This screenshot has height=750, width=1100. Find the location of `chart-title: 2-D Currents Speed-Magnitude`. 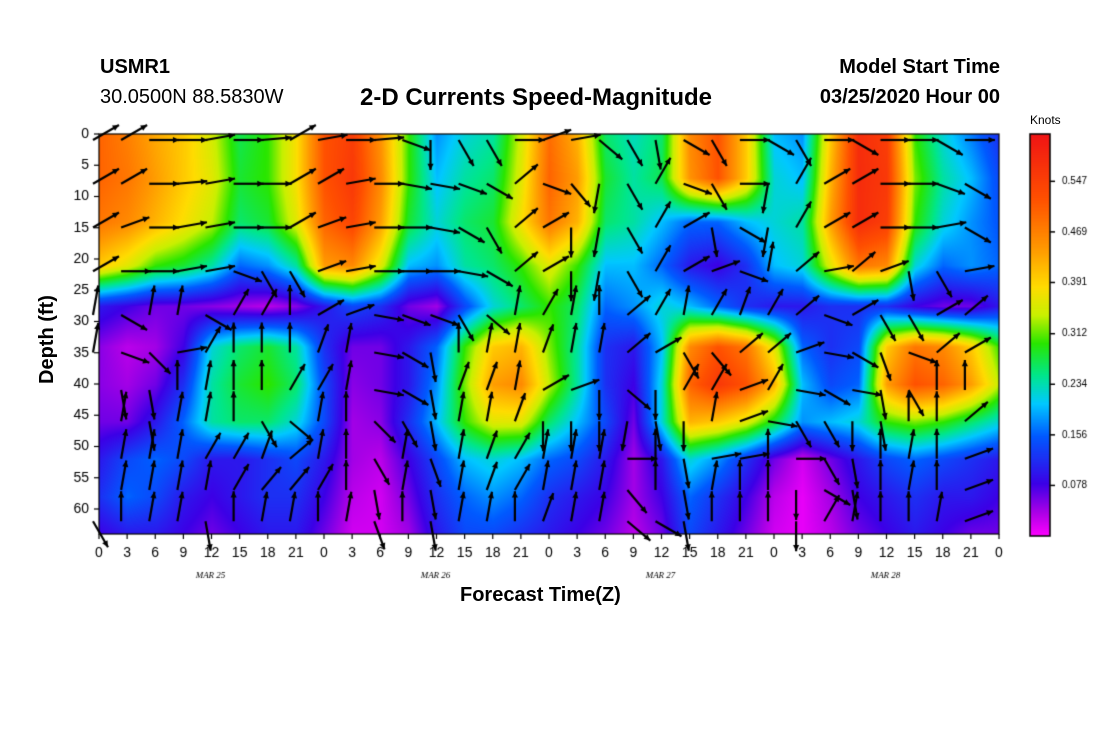

chart-title: 2-D Currents Speed-Magnitude is located at coordinates (536, 97).